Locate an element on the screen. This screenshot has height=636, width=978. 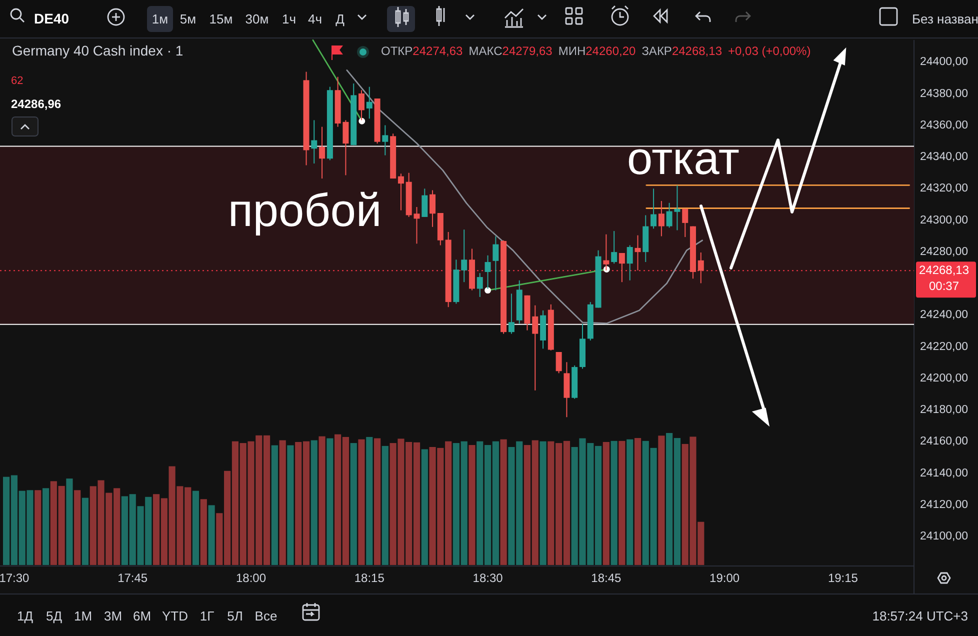
text: YTD is located at coordinates (175, 616).